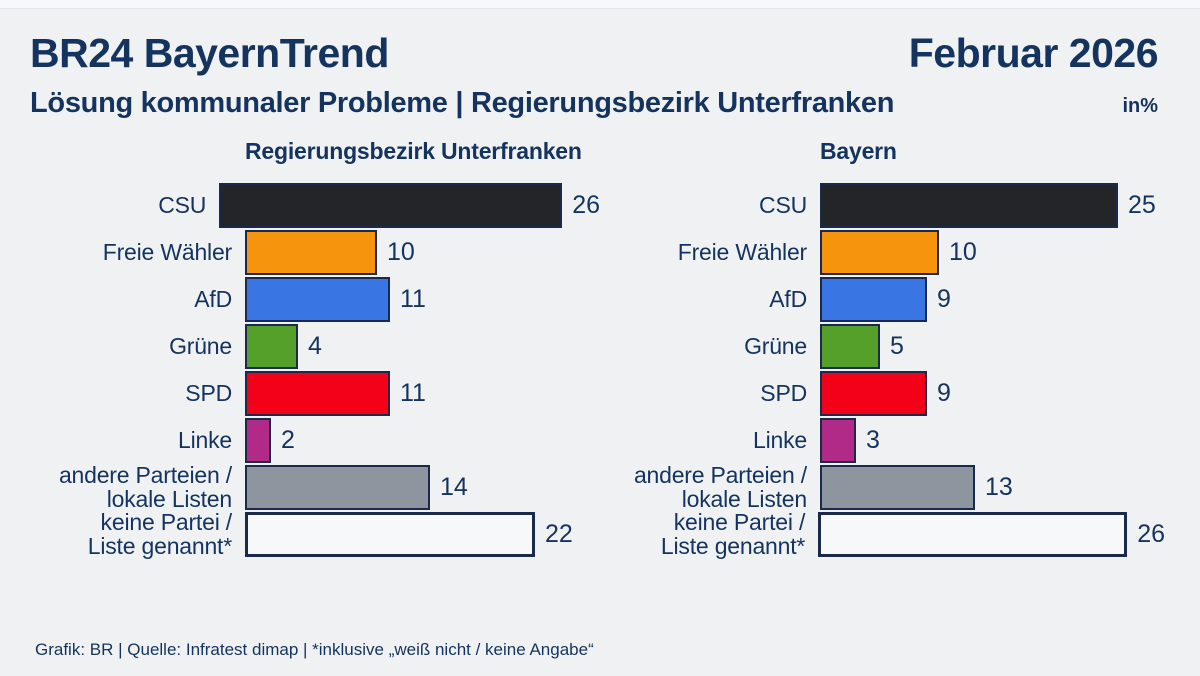 Image resolution: width=1200 pixels, height=676 pixels. I want to click on bar-value: 13, so click(999, 487).